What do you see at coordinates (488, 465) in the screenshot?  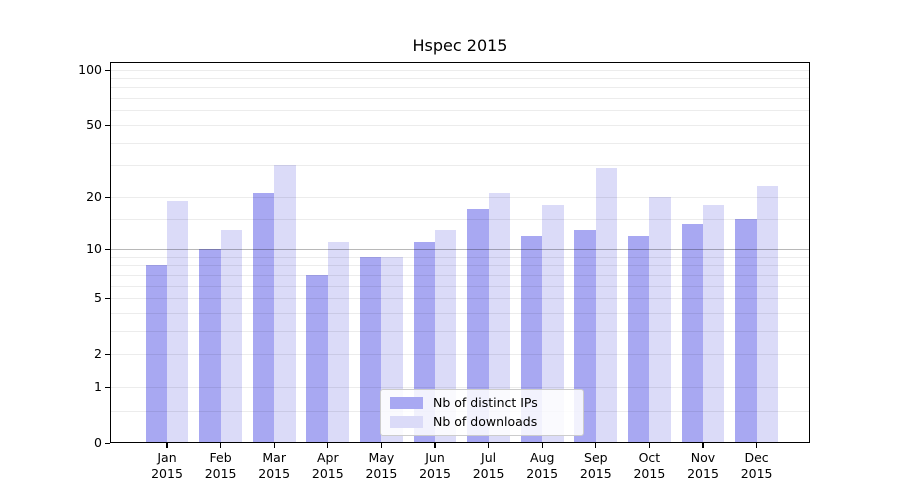 I see `x-tick-label-jul: Jul 2015` at bounding box center [488, 465].